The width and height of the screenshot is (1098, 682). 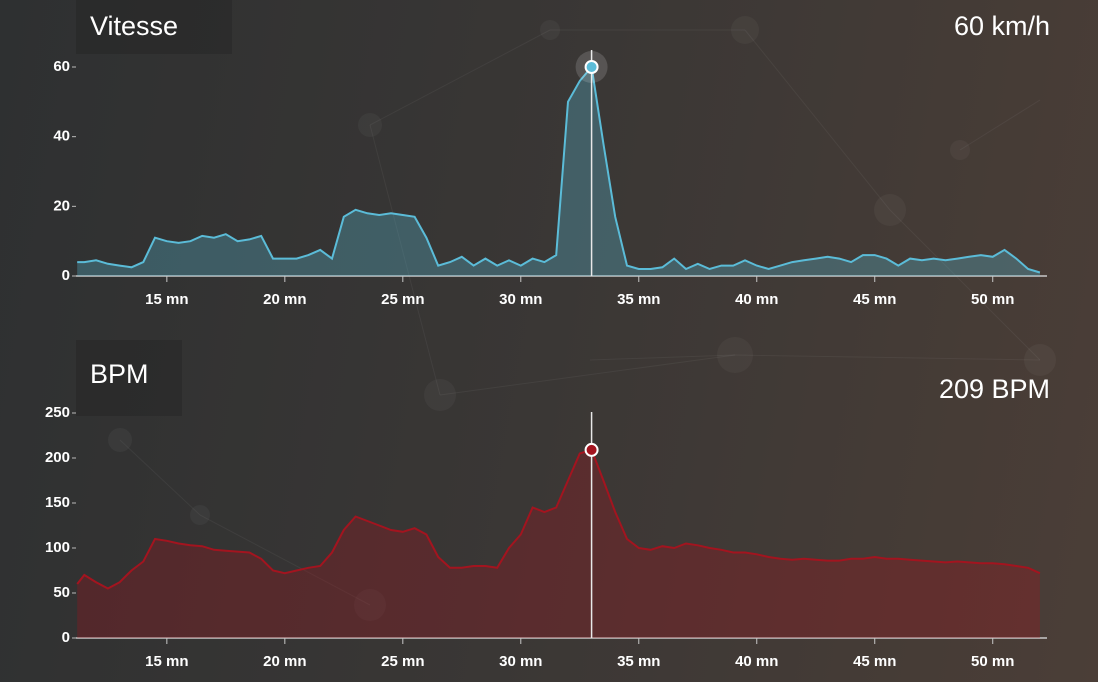 I want to click on y-tick-label: 100, so click(x=57, y=547).